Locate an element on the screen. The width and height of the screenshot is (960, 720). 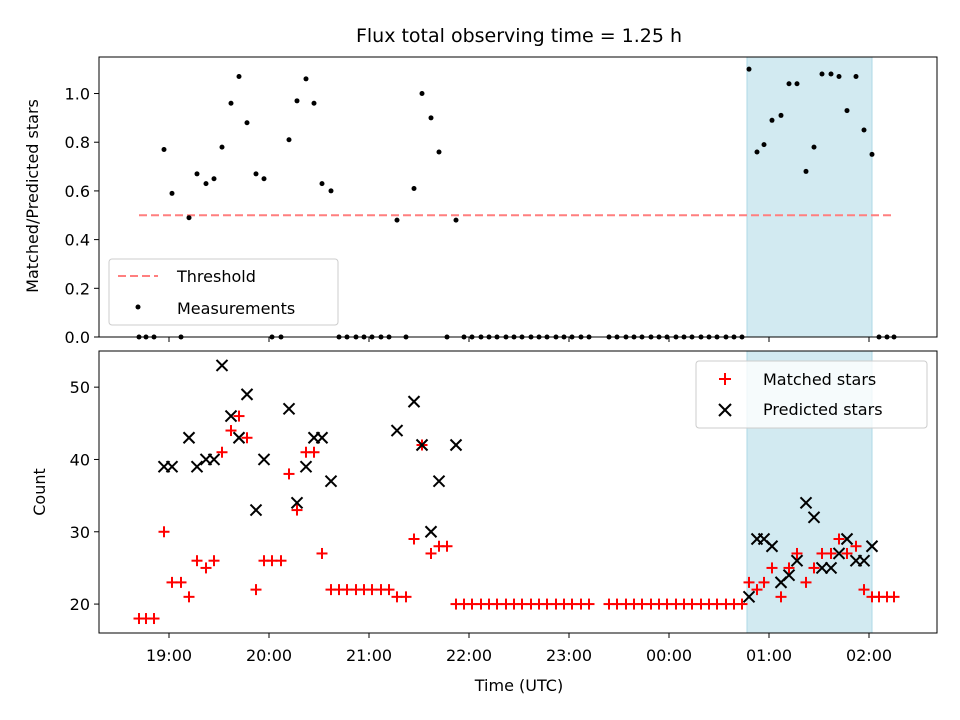
bottom-y-axis-label: Count is located at coordinates (39, 492).